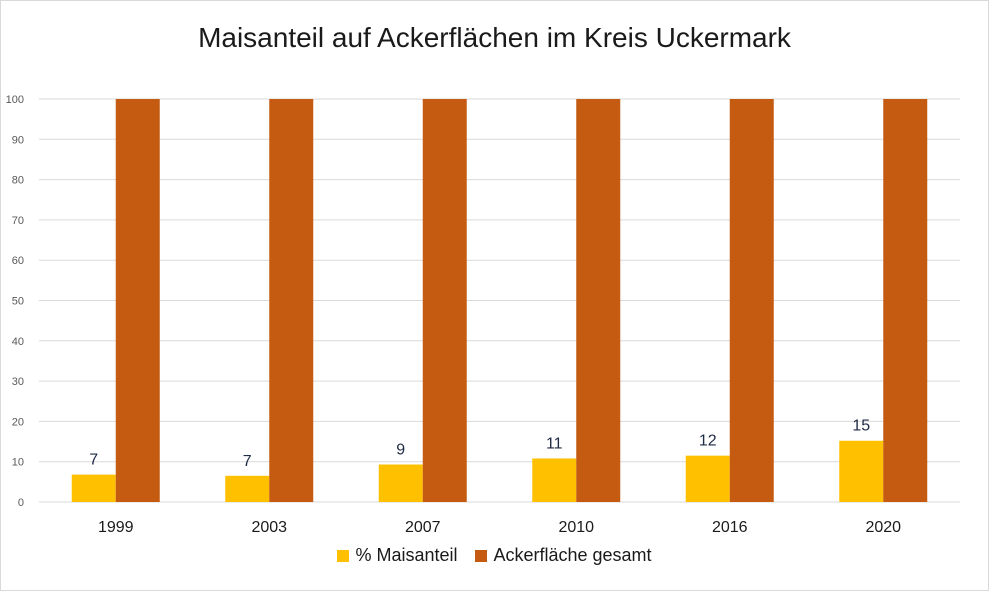 Image resolution: width=989 pixels, height=591 pixels. What do you see at coordinates (730, 527) in the screenshot?
I see `x-tick-label: 2016` at bounding box center [730, 527].